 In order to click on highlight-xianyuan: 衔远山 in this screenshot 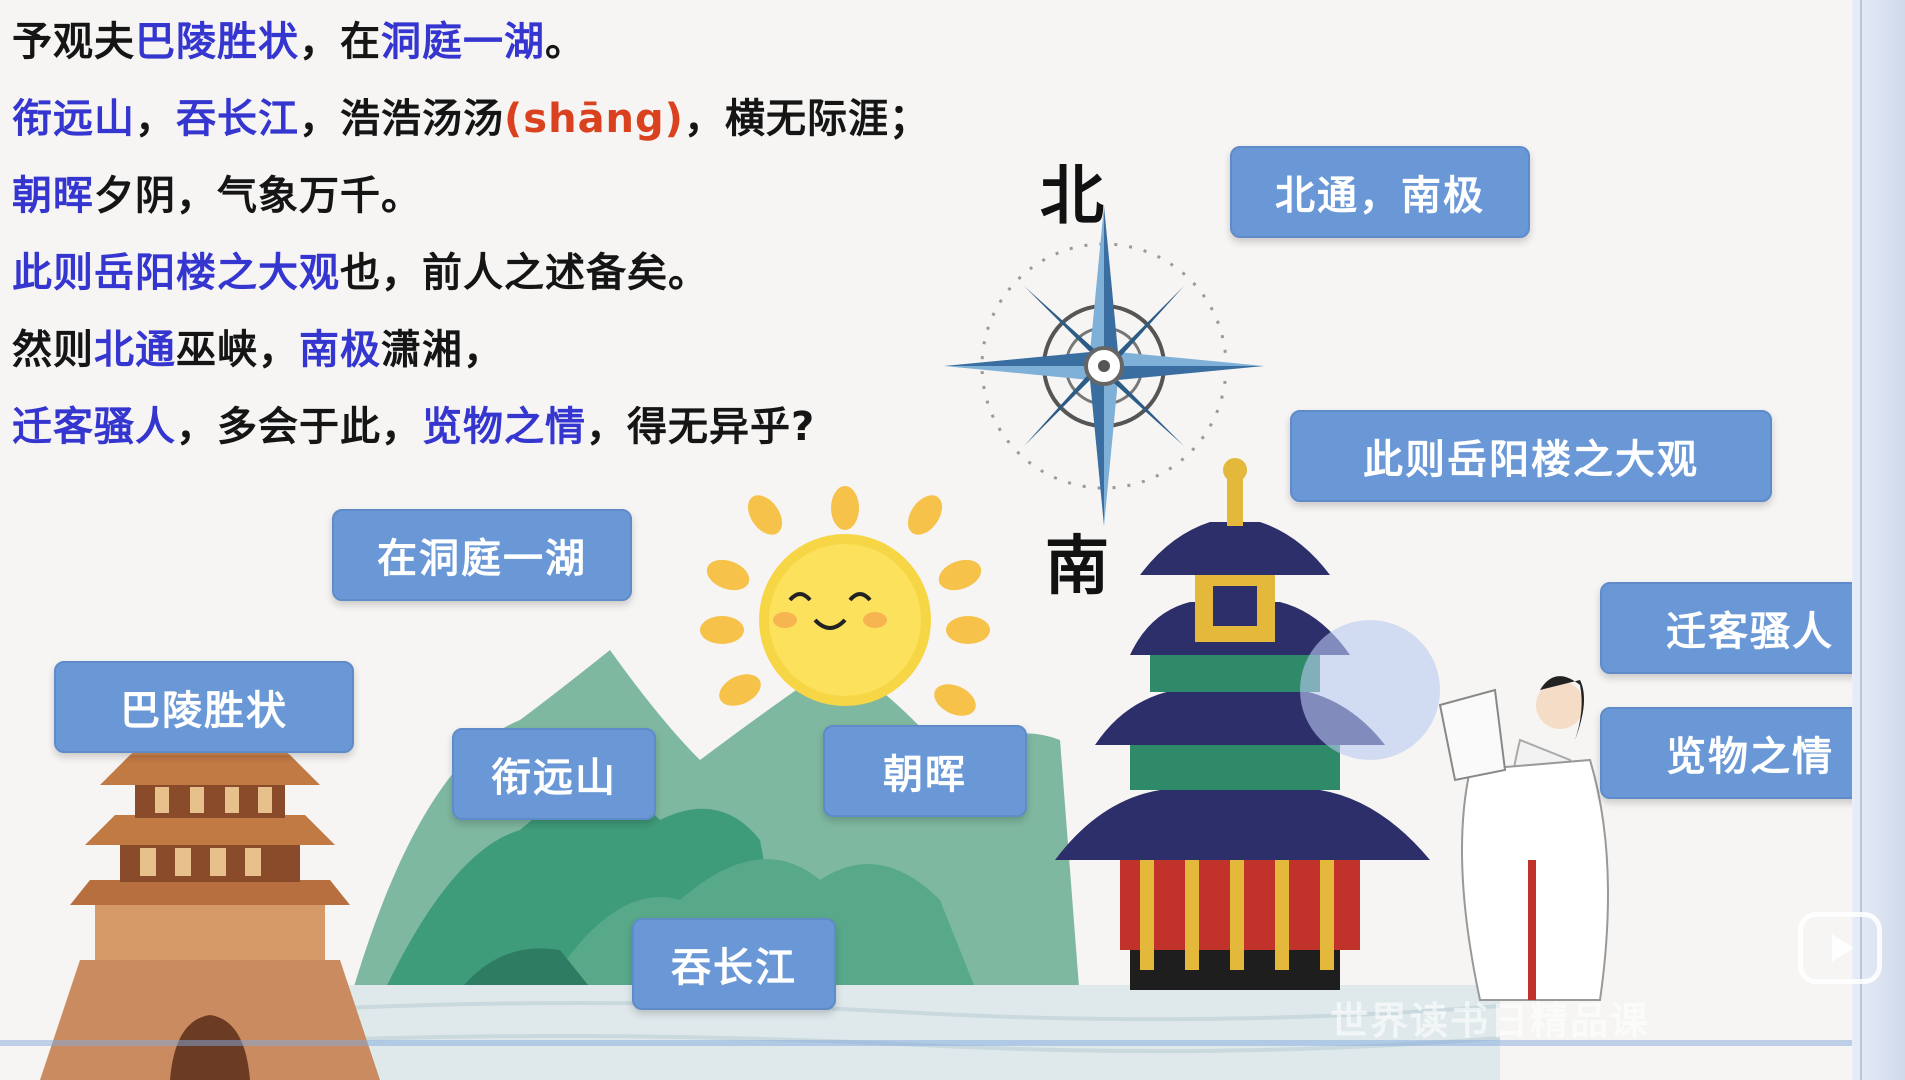, I will do `click(73, 119)`.